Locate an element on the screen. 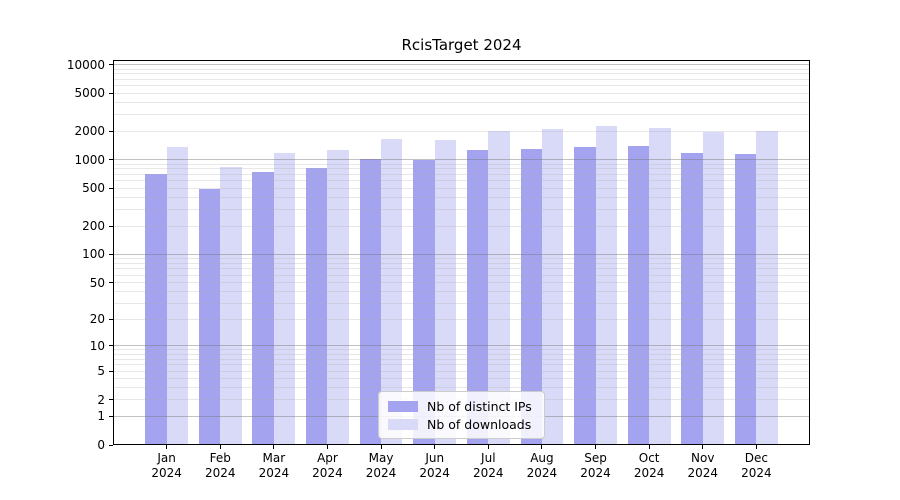 The height and width of the screenshot is (500, 900). bar-downloads-aug is located at coordinates (552, 286).